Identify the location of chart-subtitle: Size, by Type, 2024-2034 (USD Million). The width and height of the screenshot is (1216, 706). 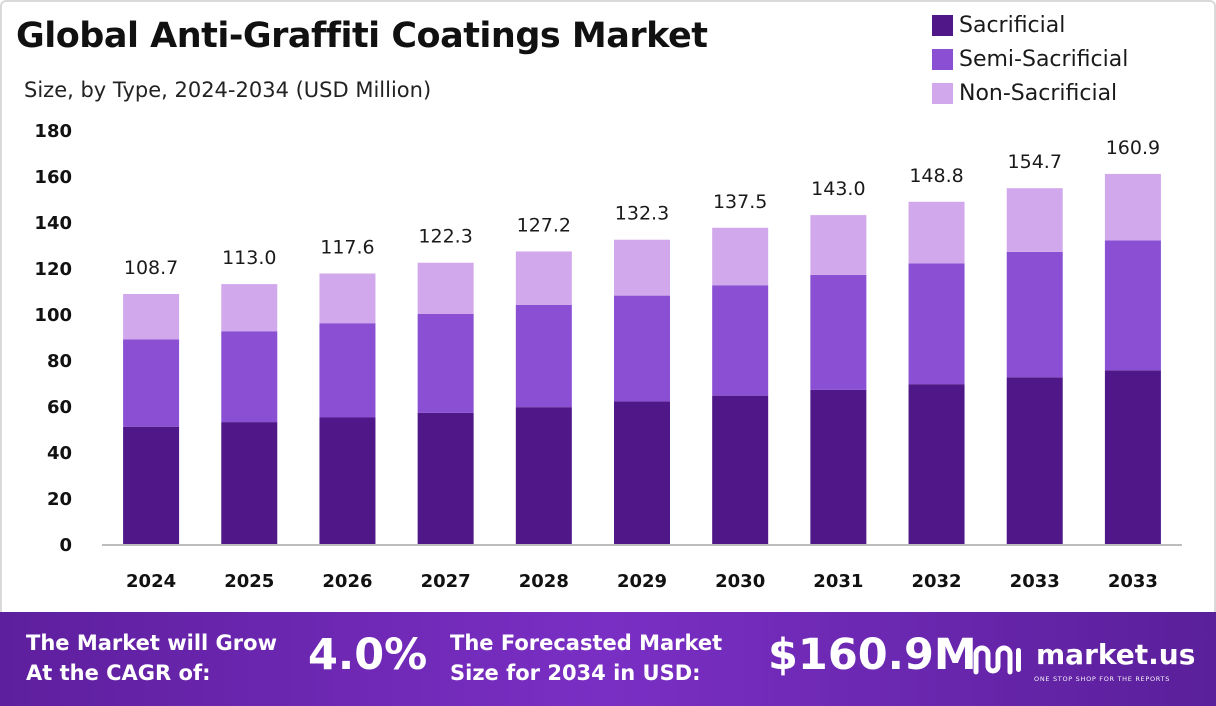
(228, 90).